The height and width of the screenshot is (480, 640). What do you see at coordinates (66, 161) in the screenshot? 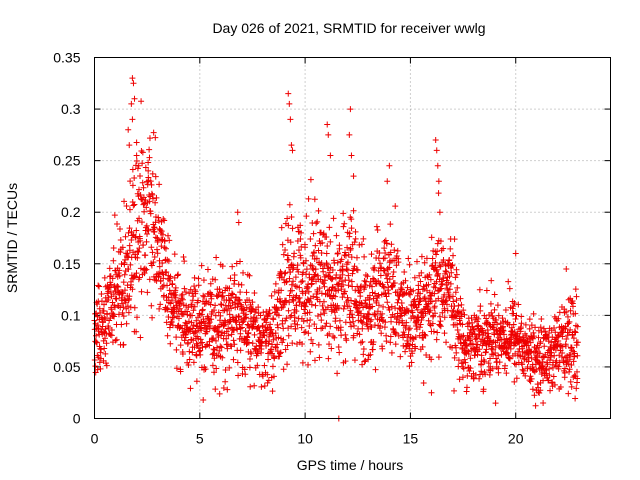
I see `y-tick-label: 0.25` at bounding box center [66, 161].